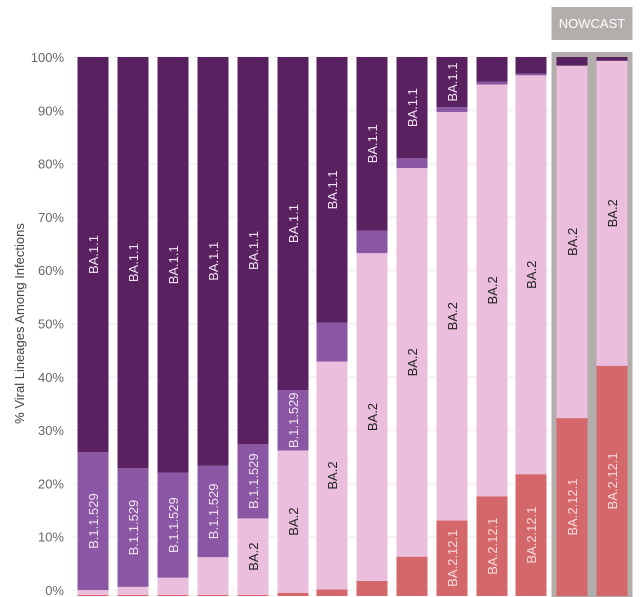 The image size is (640, 597). I want to click on y-tick-label: 80%, so click(51, 164).